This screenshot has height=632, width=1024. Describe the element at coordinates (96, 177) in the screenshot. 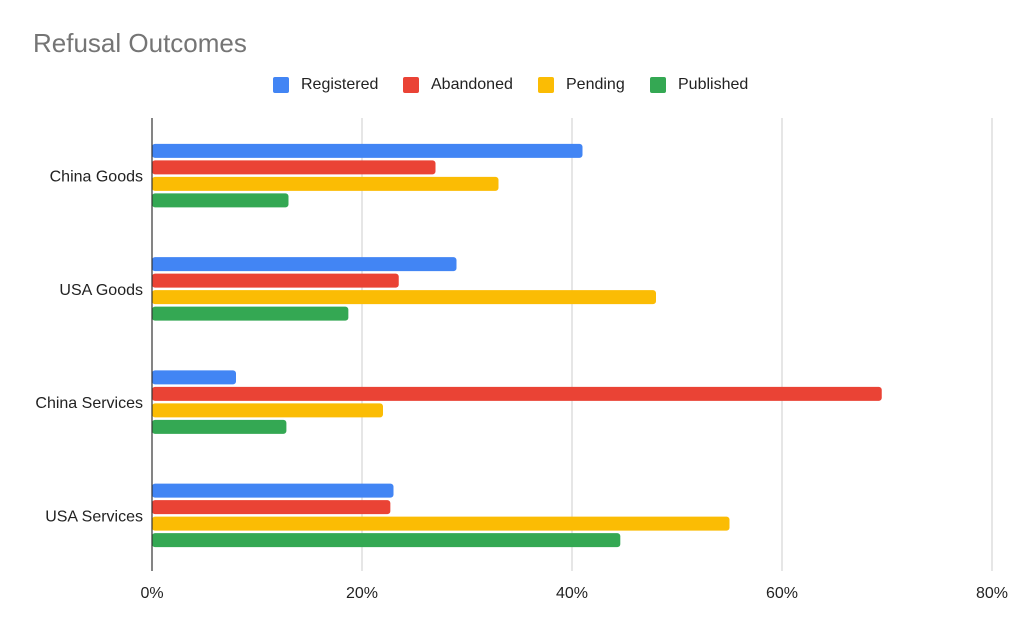

I see `category-label: China Goods` at that location.